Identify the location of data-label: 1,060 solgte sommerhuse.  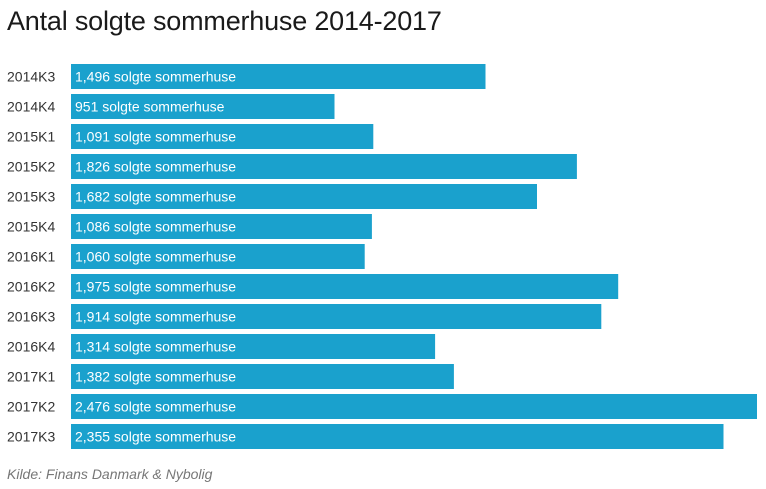
(155, 257).